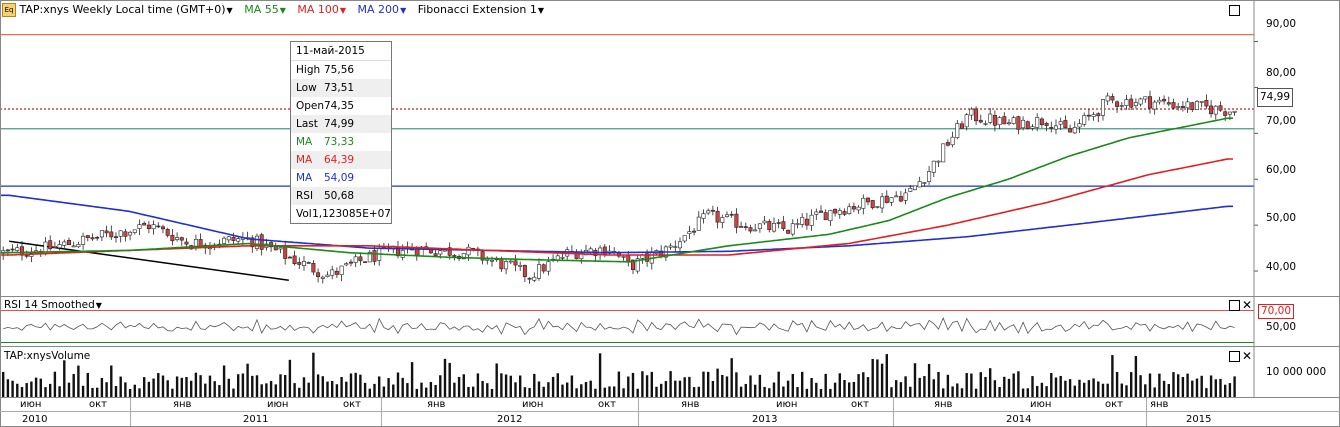  What do you see at coordinates (1234, 10) in the screenshot?
I see `maximize-main-icon` at bounding box center [1234, 10].